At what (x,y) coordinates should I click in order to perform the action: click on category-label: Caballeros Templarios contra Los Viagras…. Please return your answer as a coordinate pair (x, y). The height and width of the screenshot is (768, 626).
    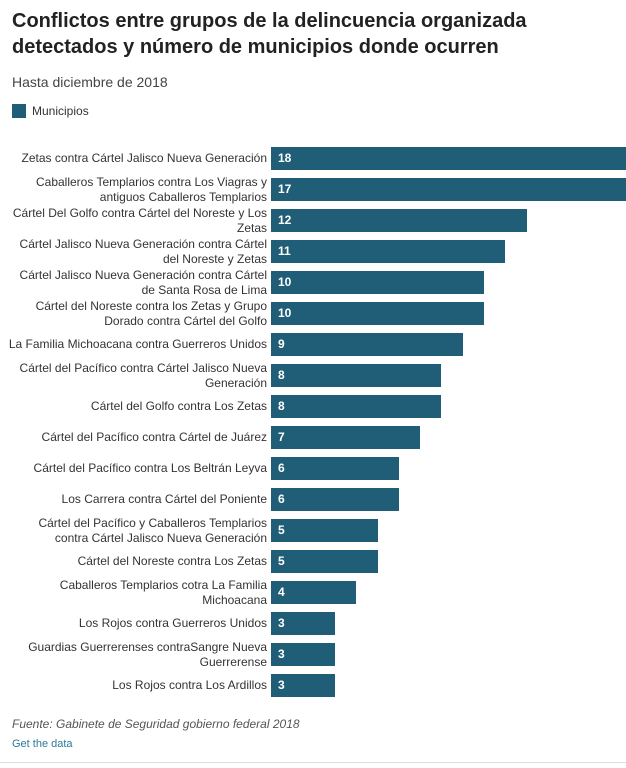
    Looking at the image, I should click on (151, 189).